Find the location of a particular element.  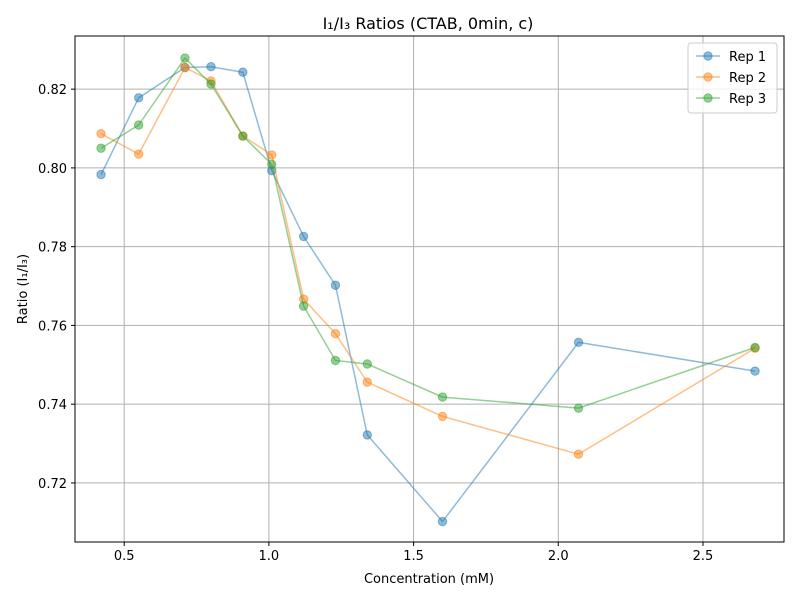

y-tick-label: 0.80 is located at coordinates (52, 169).